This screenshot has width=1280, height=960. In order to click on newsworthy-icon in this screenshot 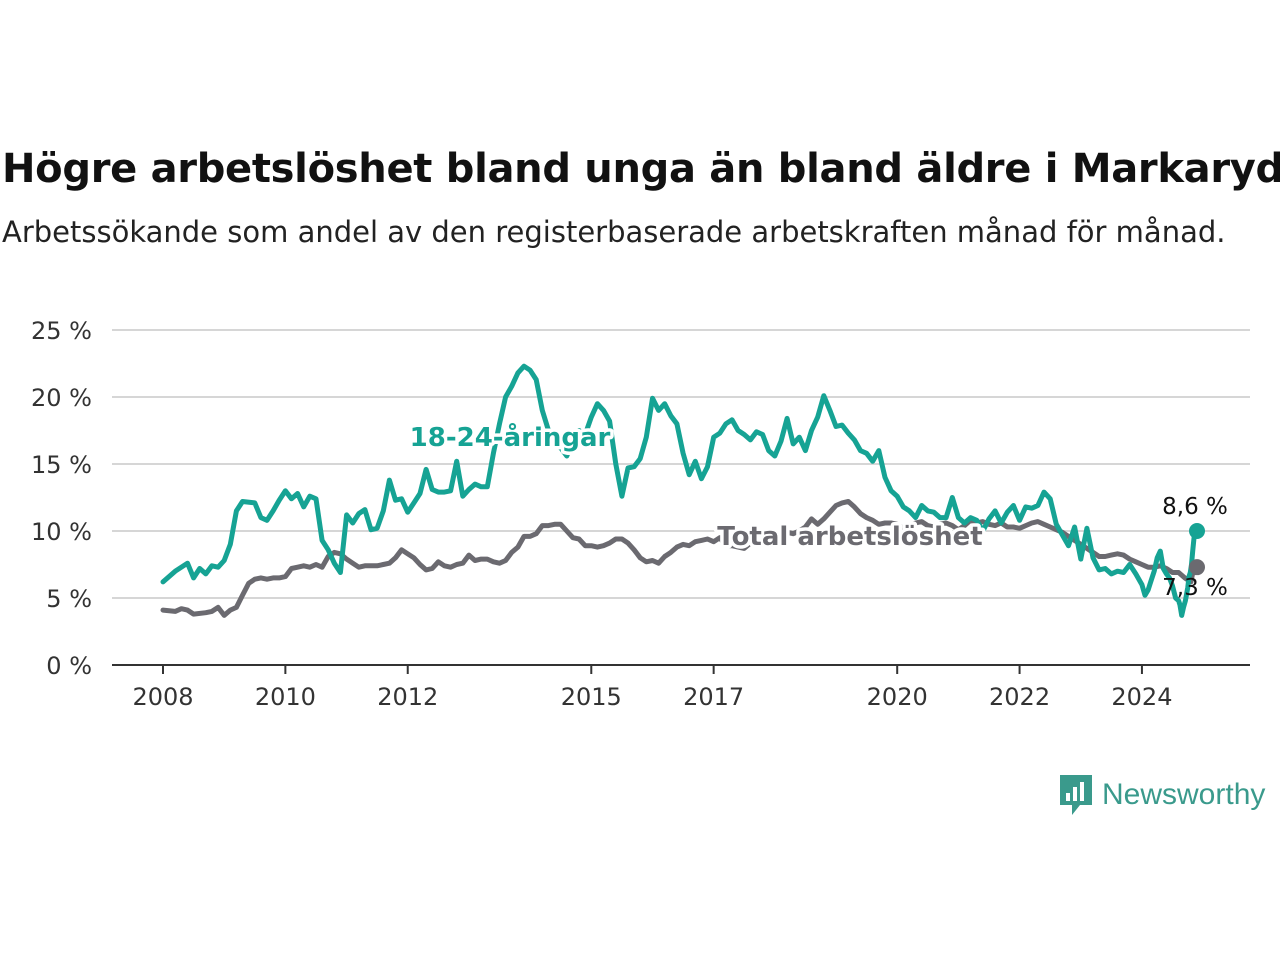, I will do `click(1076, 795)`.